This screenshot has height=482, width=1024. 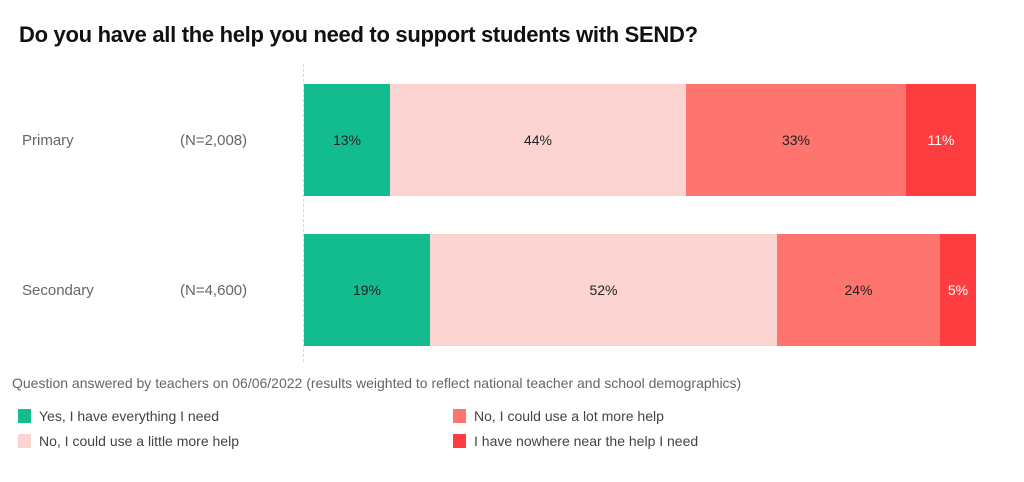 What do you see at coordinates (569, 416) in the screenshot?
I see `legend-label: No, I could use a lot more help` at bounding box center [569, 416].